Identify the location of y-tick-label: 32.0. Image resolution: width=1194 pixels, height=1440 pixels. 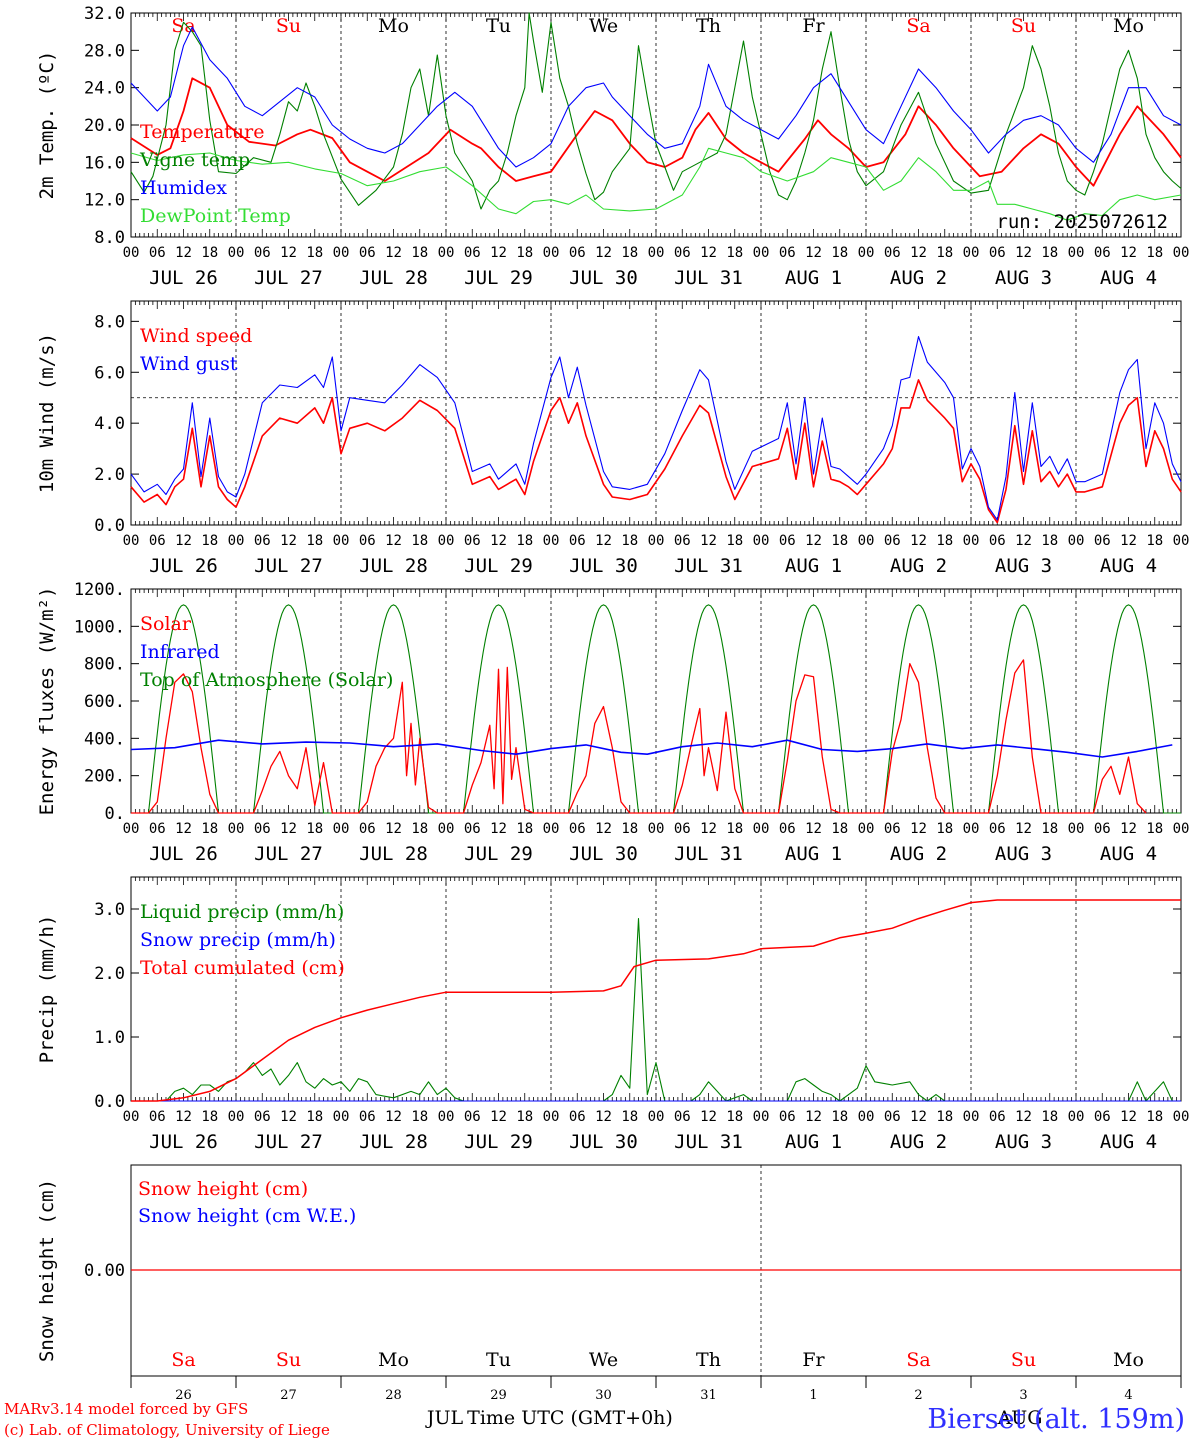
(104, 14).